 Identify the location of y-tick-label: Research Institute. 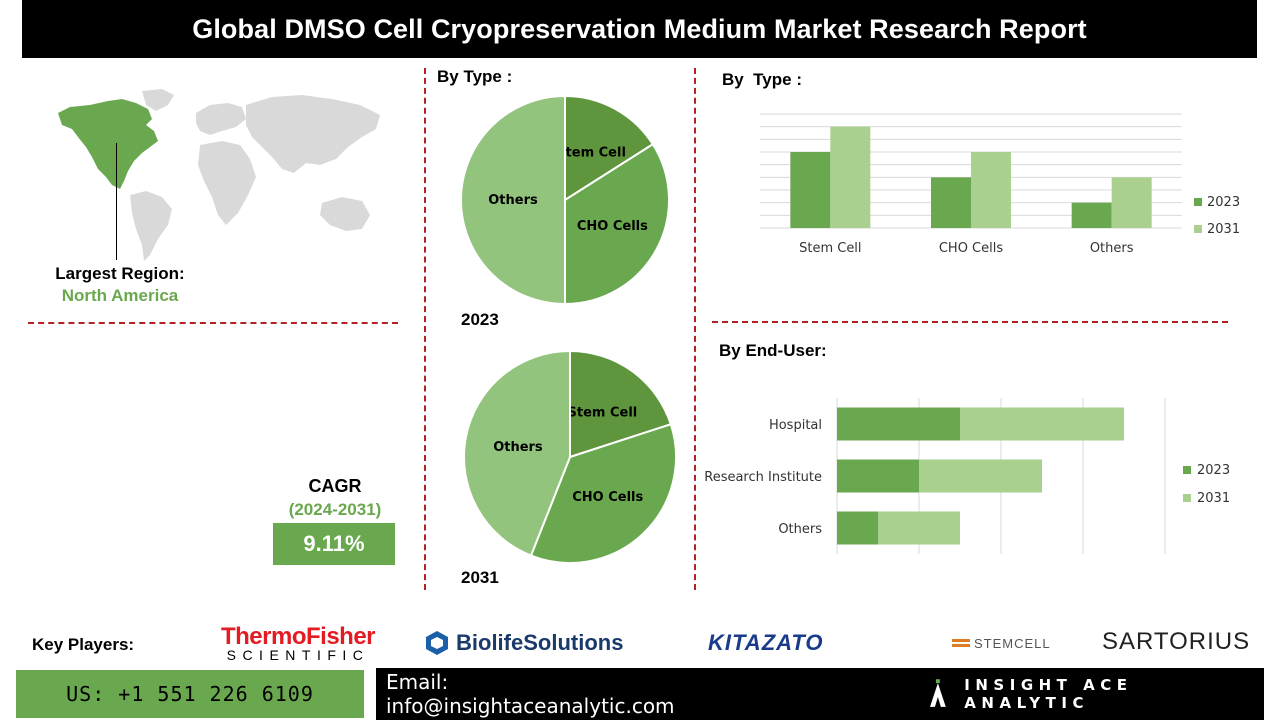
(763, 477).